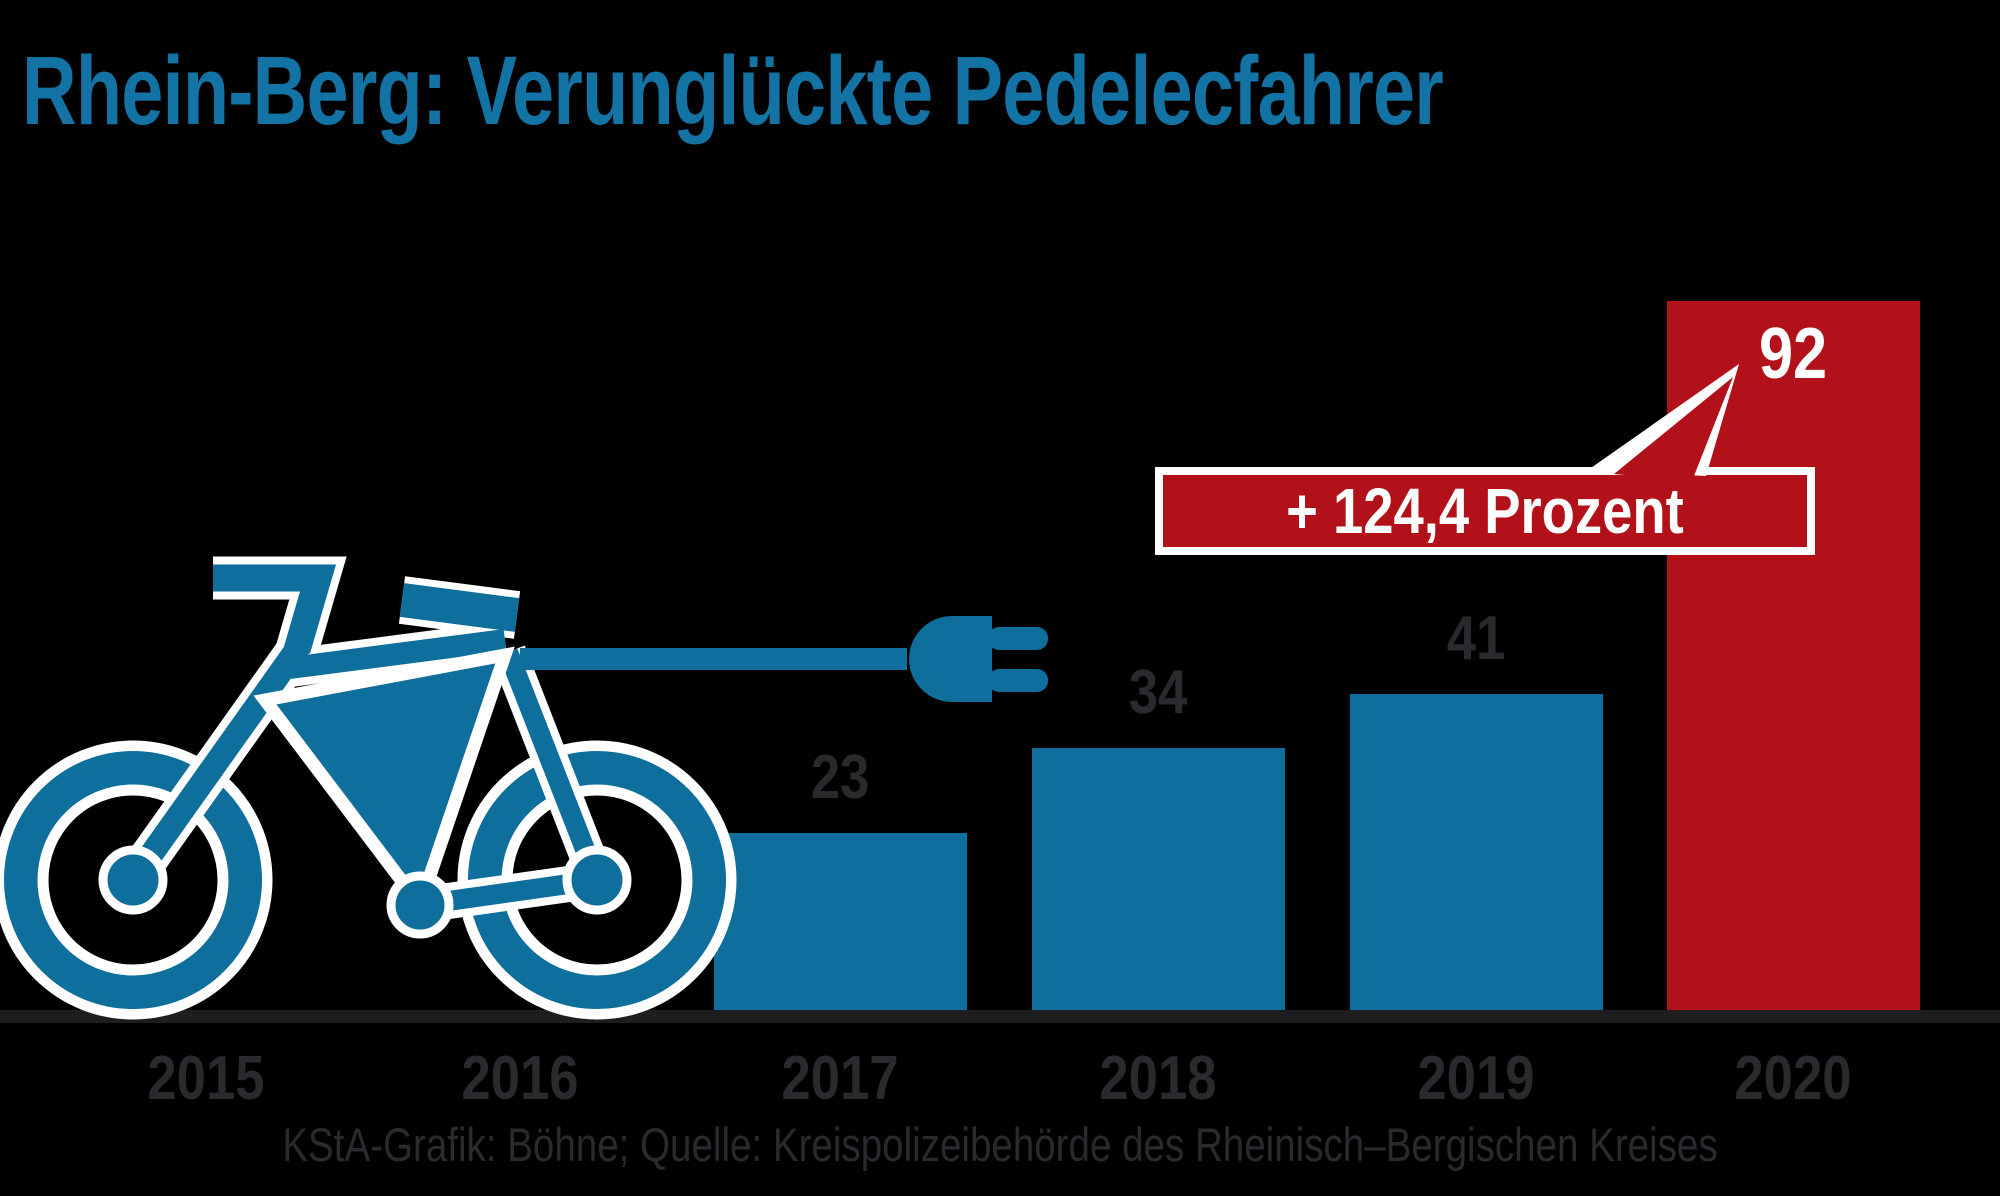  I want to click on bar-2017, so click(840, 921).